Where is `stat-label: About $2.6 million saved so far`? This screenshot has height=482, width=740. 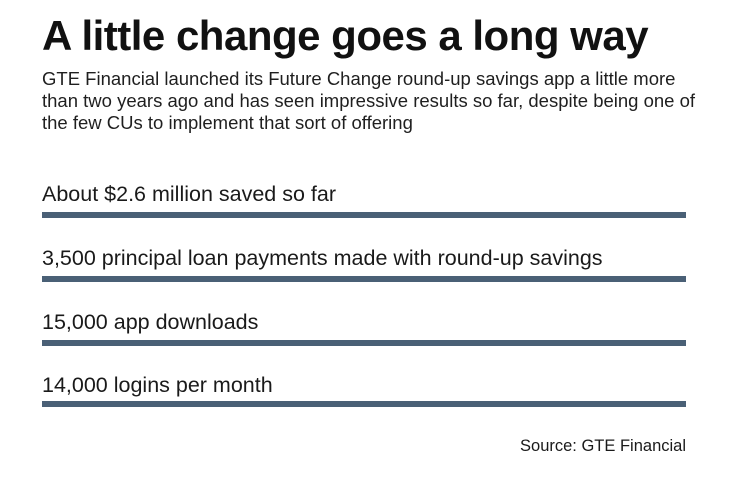 stat-label: About $2.6 million saved so far is located at coordinates (189, 194).